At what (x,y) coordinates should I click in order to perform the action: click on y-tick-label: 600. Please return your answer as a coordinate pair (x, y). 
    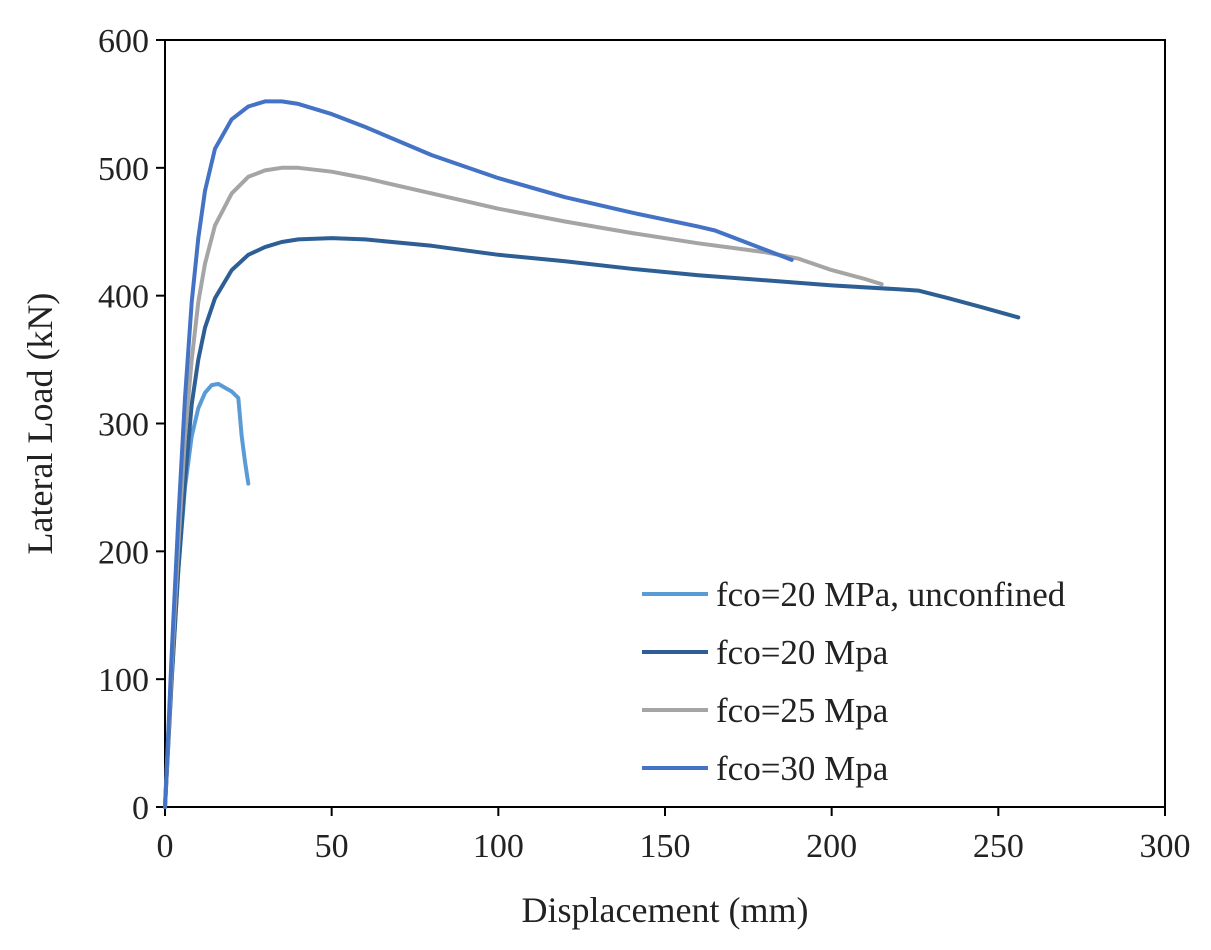
    Looking at the image, I should click on (123, 41).